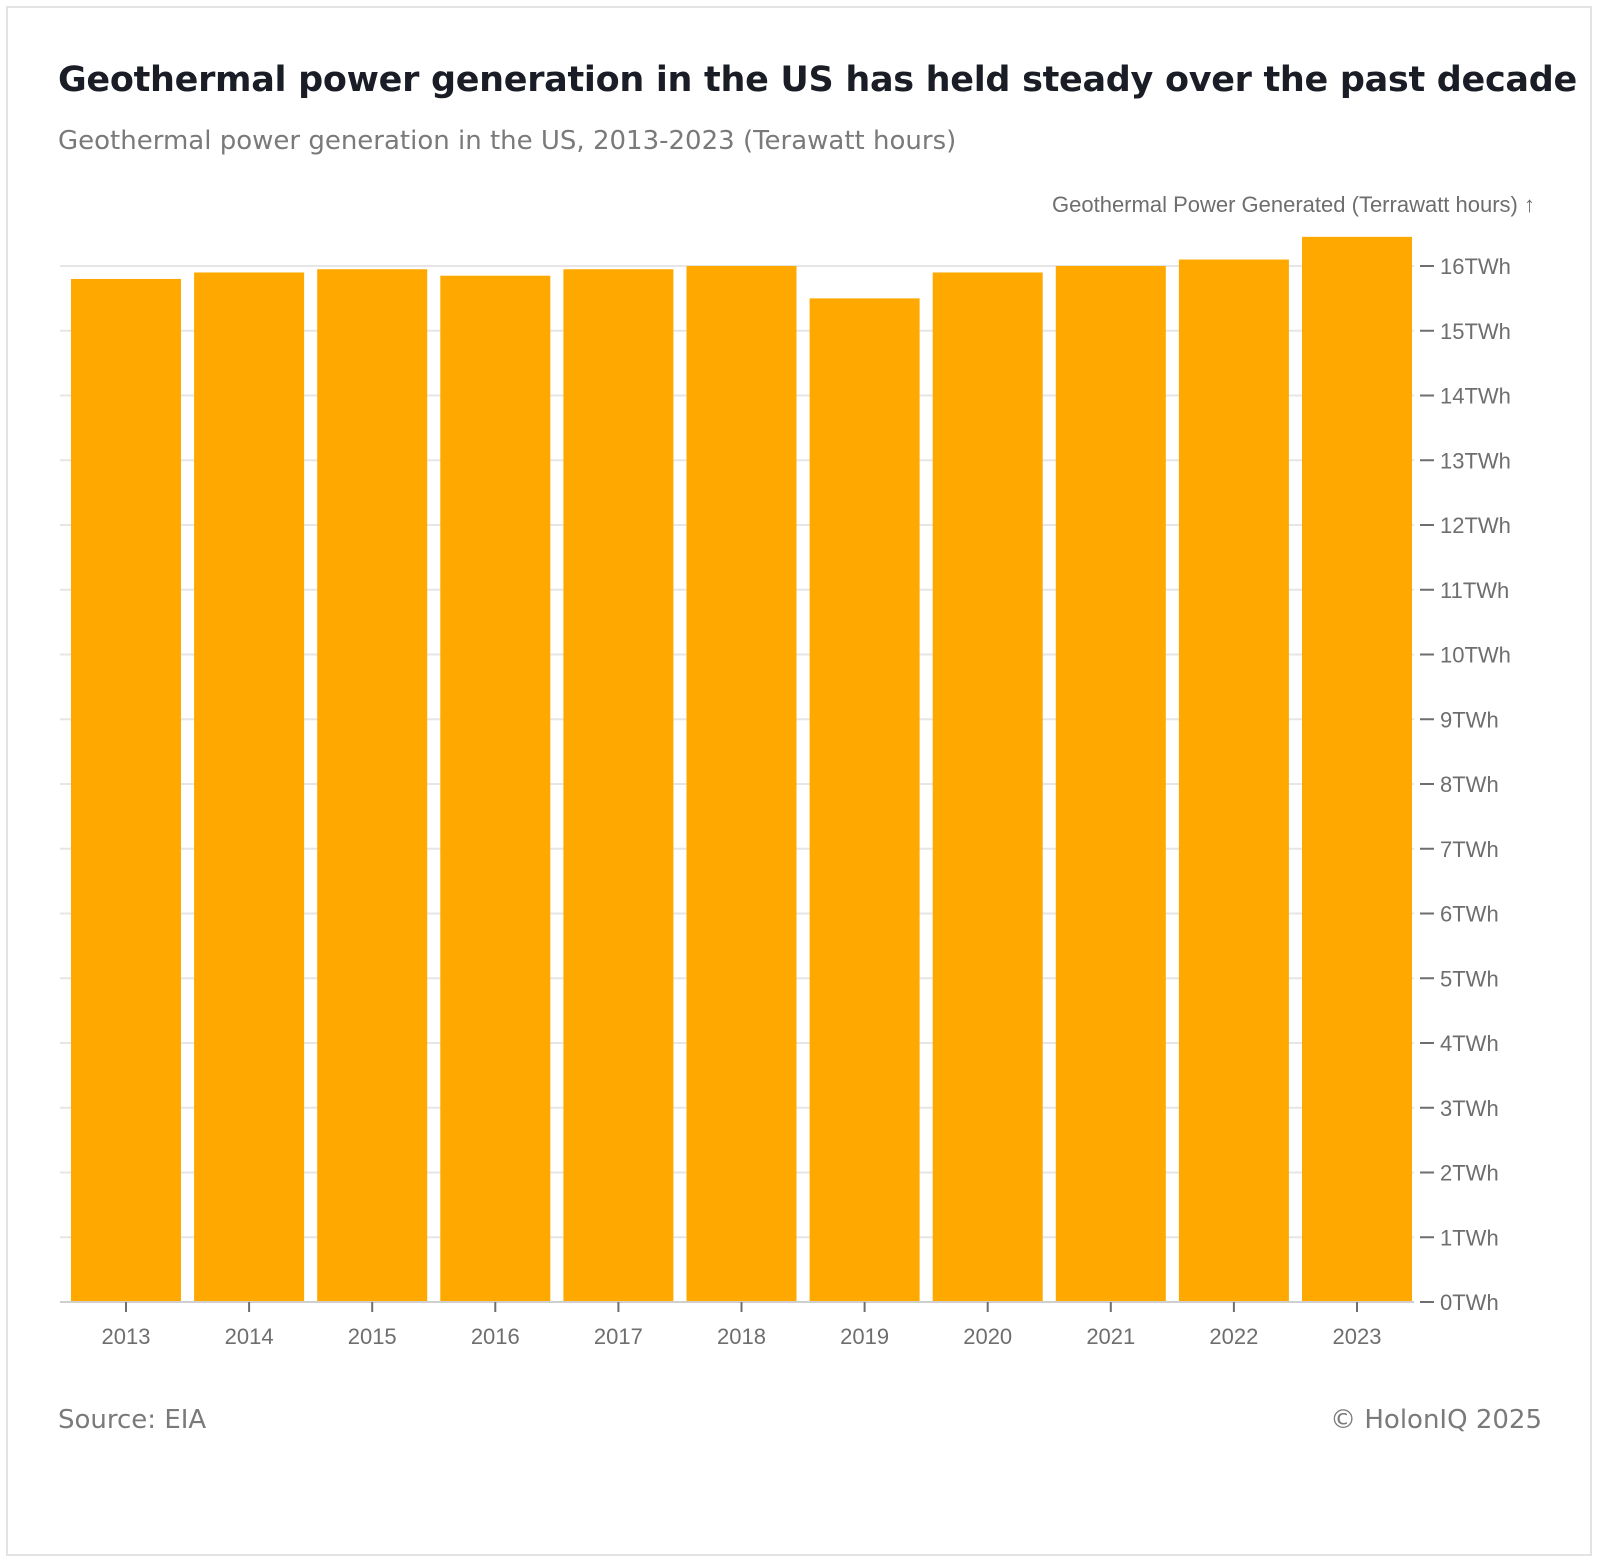 This screenshot has height=1562, width=1600. What do you see at coordinates (126, 1336) in the screenshot?
I see `x-tick-label: 2013` at bounding box center [126, 1336].